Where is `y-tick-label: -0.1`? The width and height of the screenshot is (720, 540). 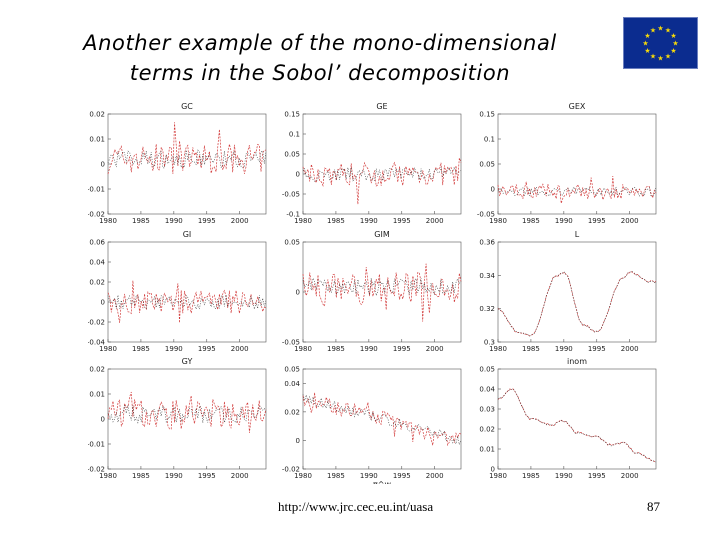
y-tick-label: -0.1 is located at coordinates (293, 215).